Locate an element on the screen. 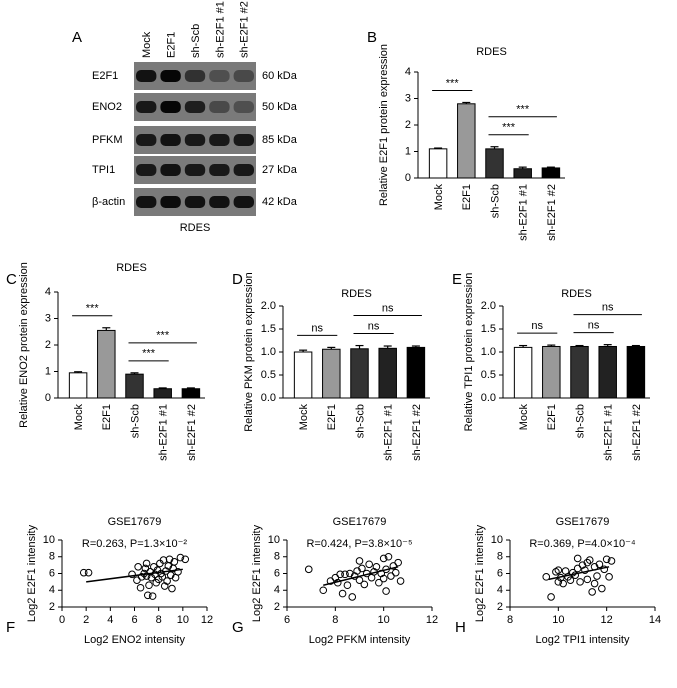 This screenshot has width=677, height=688. y-tick-label: 2.0 is located at coordinates (268, 306).